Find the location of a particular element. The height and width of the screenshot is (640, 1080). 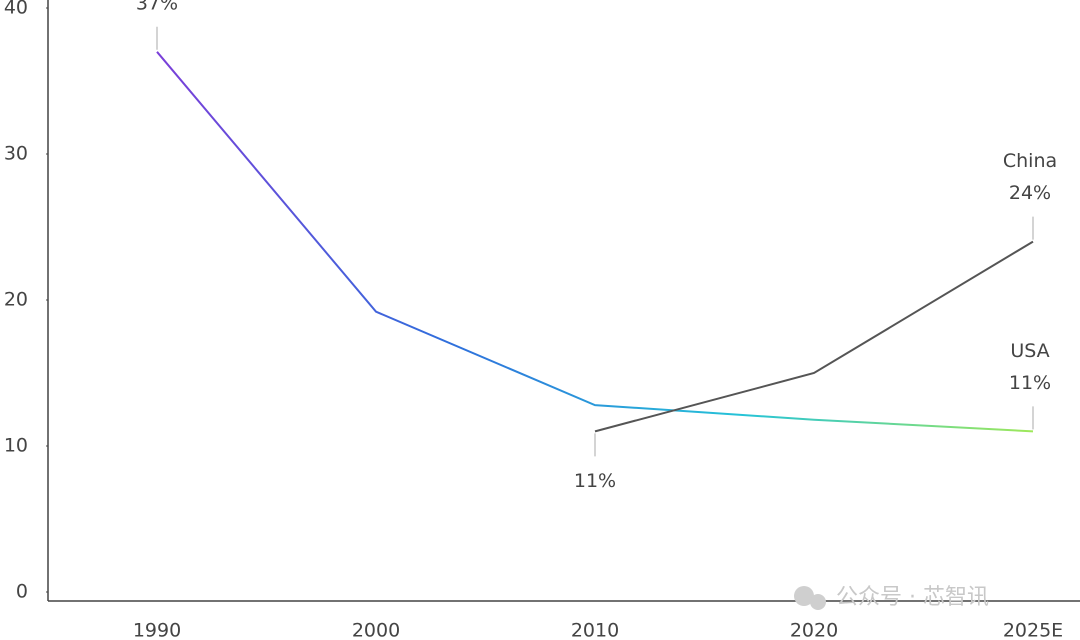

series-label: USA is located at coordinates (1029, 351).